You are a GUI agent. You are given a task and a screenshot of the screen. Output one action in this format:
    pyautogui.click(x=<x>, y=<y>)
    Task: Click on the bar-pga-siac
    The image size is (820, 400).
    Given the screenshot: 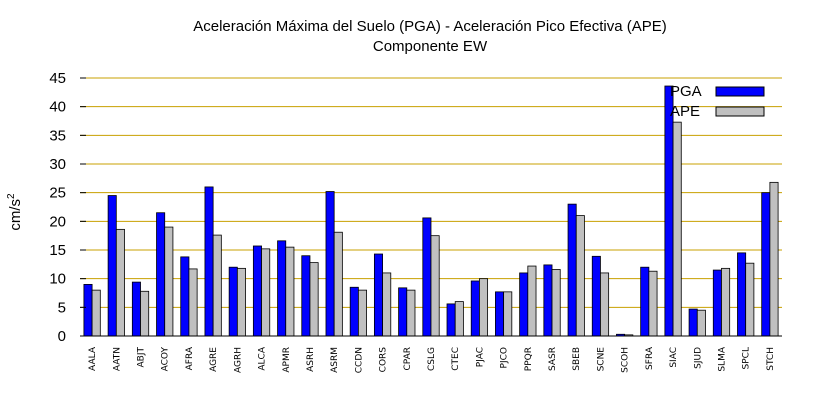 What is the action you would take?
    pyautogui.click(x=669, y=211)
    